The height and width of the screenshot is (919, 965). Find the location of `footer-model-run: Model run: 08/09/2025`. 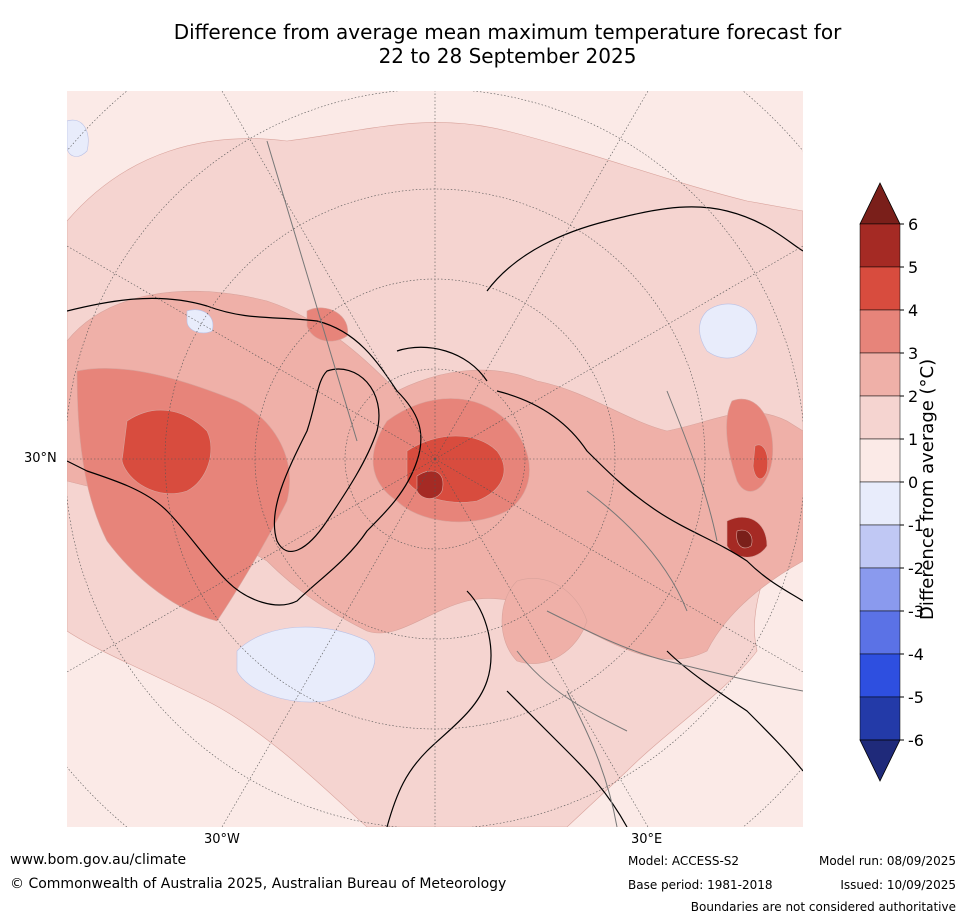

footer-model-run: Model run: 08/09/2025 is located at coordinates (887, 861).